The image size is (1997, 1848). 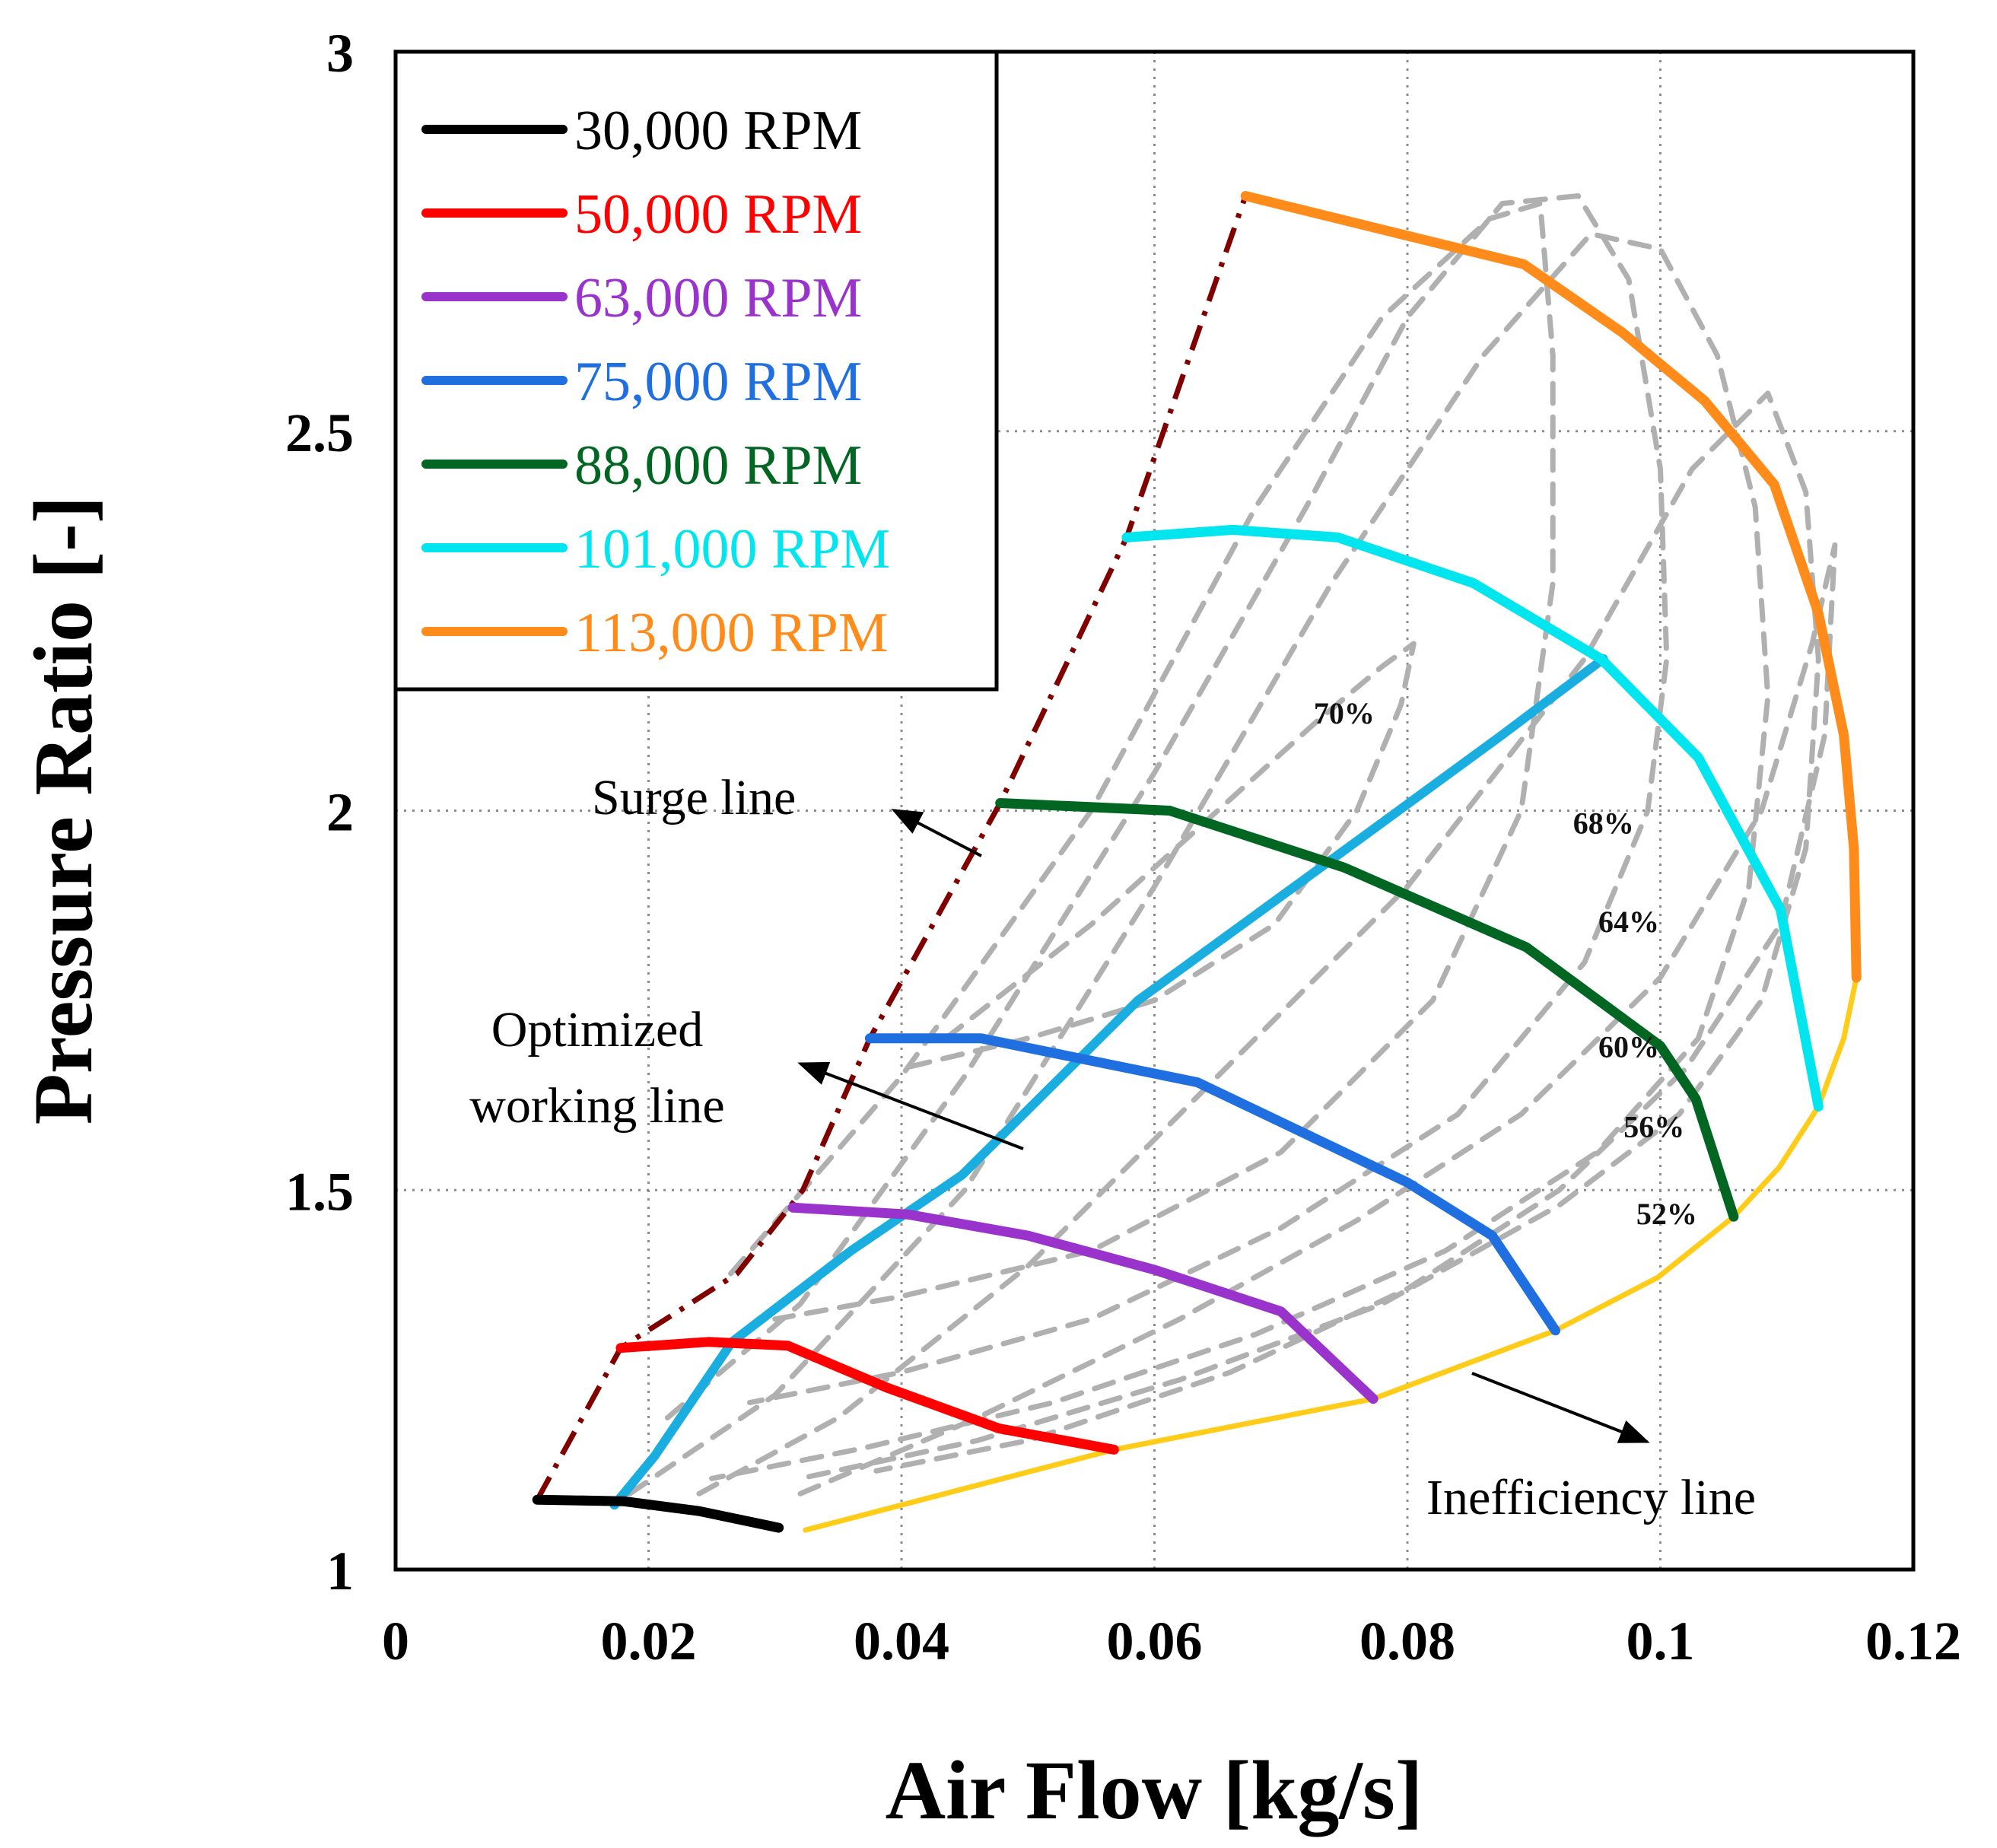 I want to click on series-line-30-000-rpm, so click(x=658, y=1513).